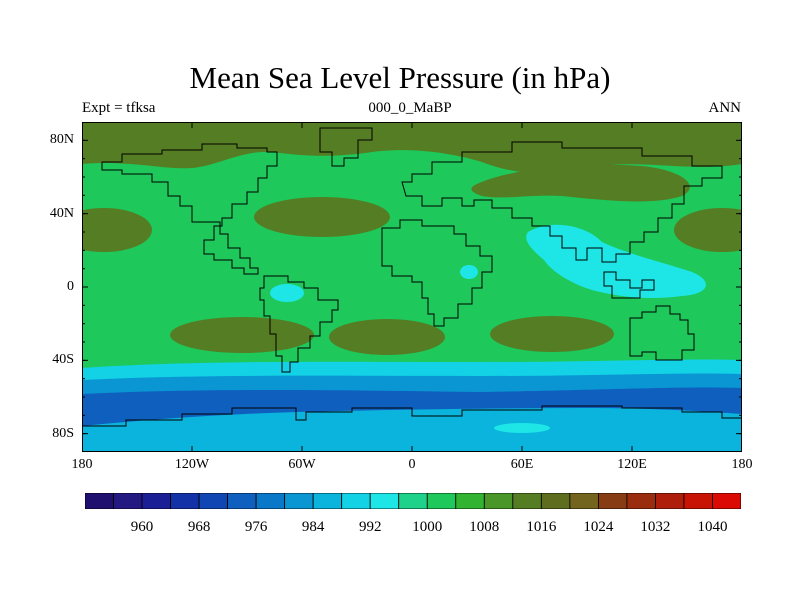 Image resolution: width=800 pixels, height=600 pixels. What do you see at coordinates (63, 433) in the screenshot?
I see `lat-label: 80S` at bounding box center [63, 433].